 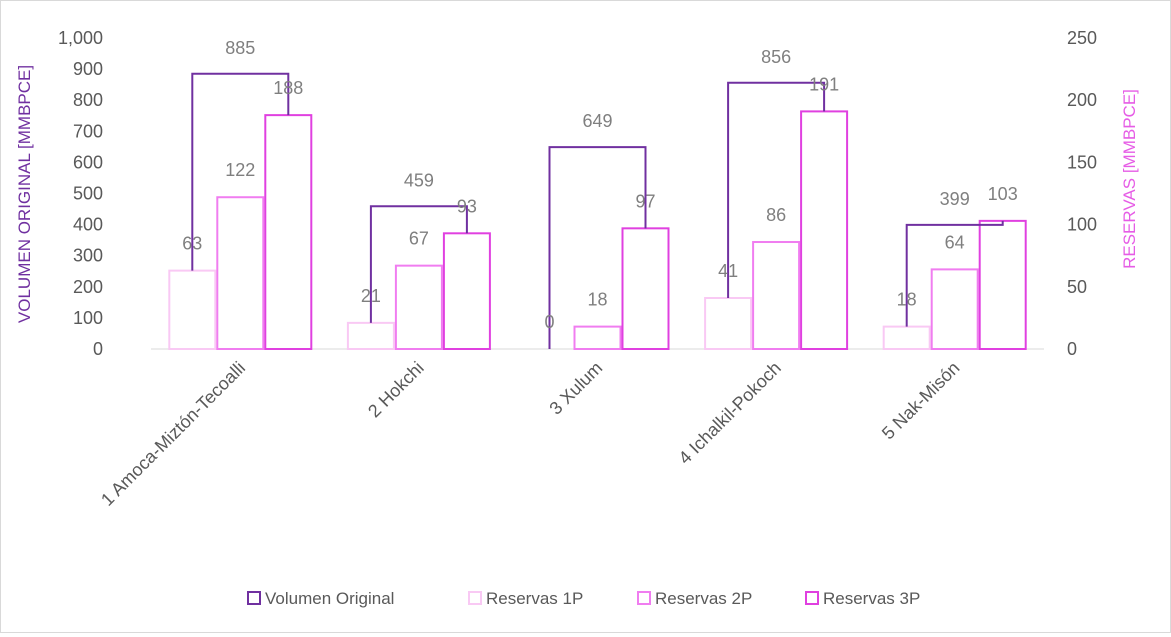 What do you see at coordinates (824, 84) in the screenshot?
I see `data-label-reservas-3p: 191` at bounding box center [824, 84].